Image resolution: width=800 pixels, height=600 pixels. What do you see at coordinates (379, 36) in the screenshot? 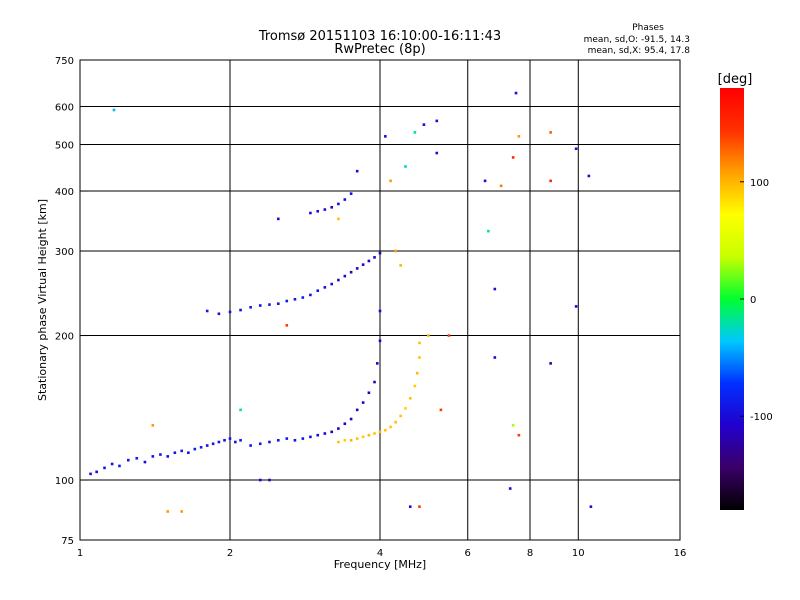
I see `chart-title: Tromsø 20151103 16:10:00-16:11:43` at bounding box center [379, 36].